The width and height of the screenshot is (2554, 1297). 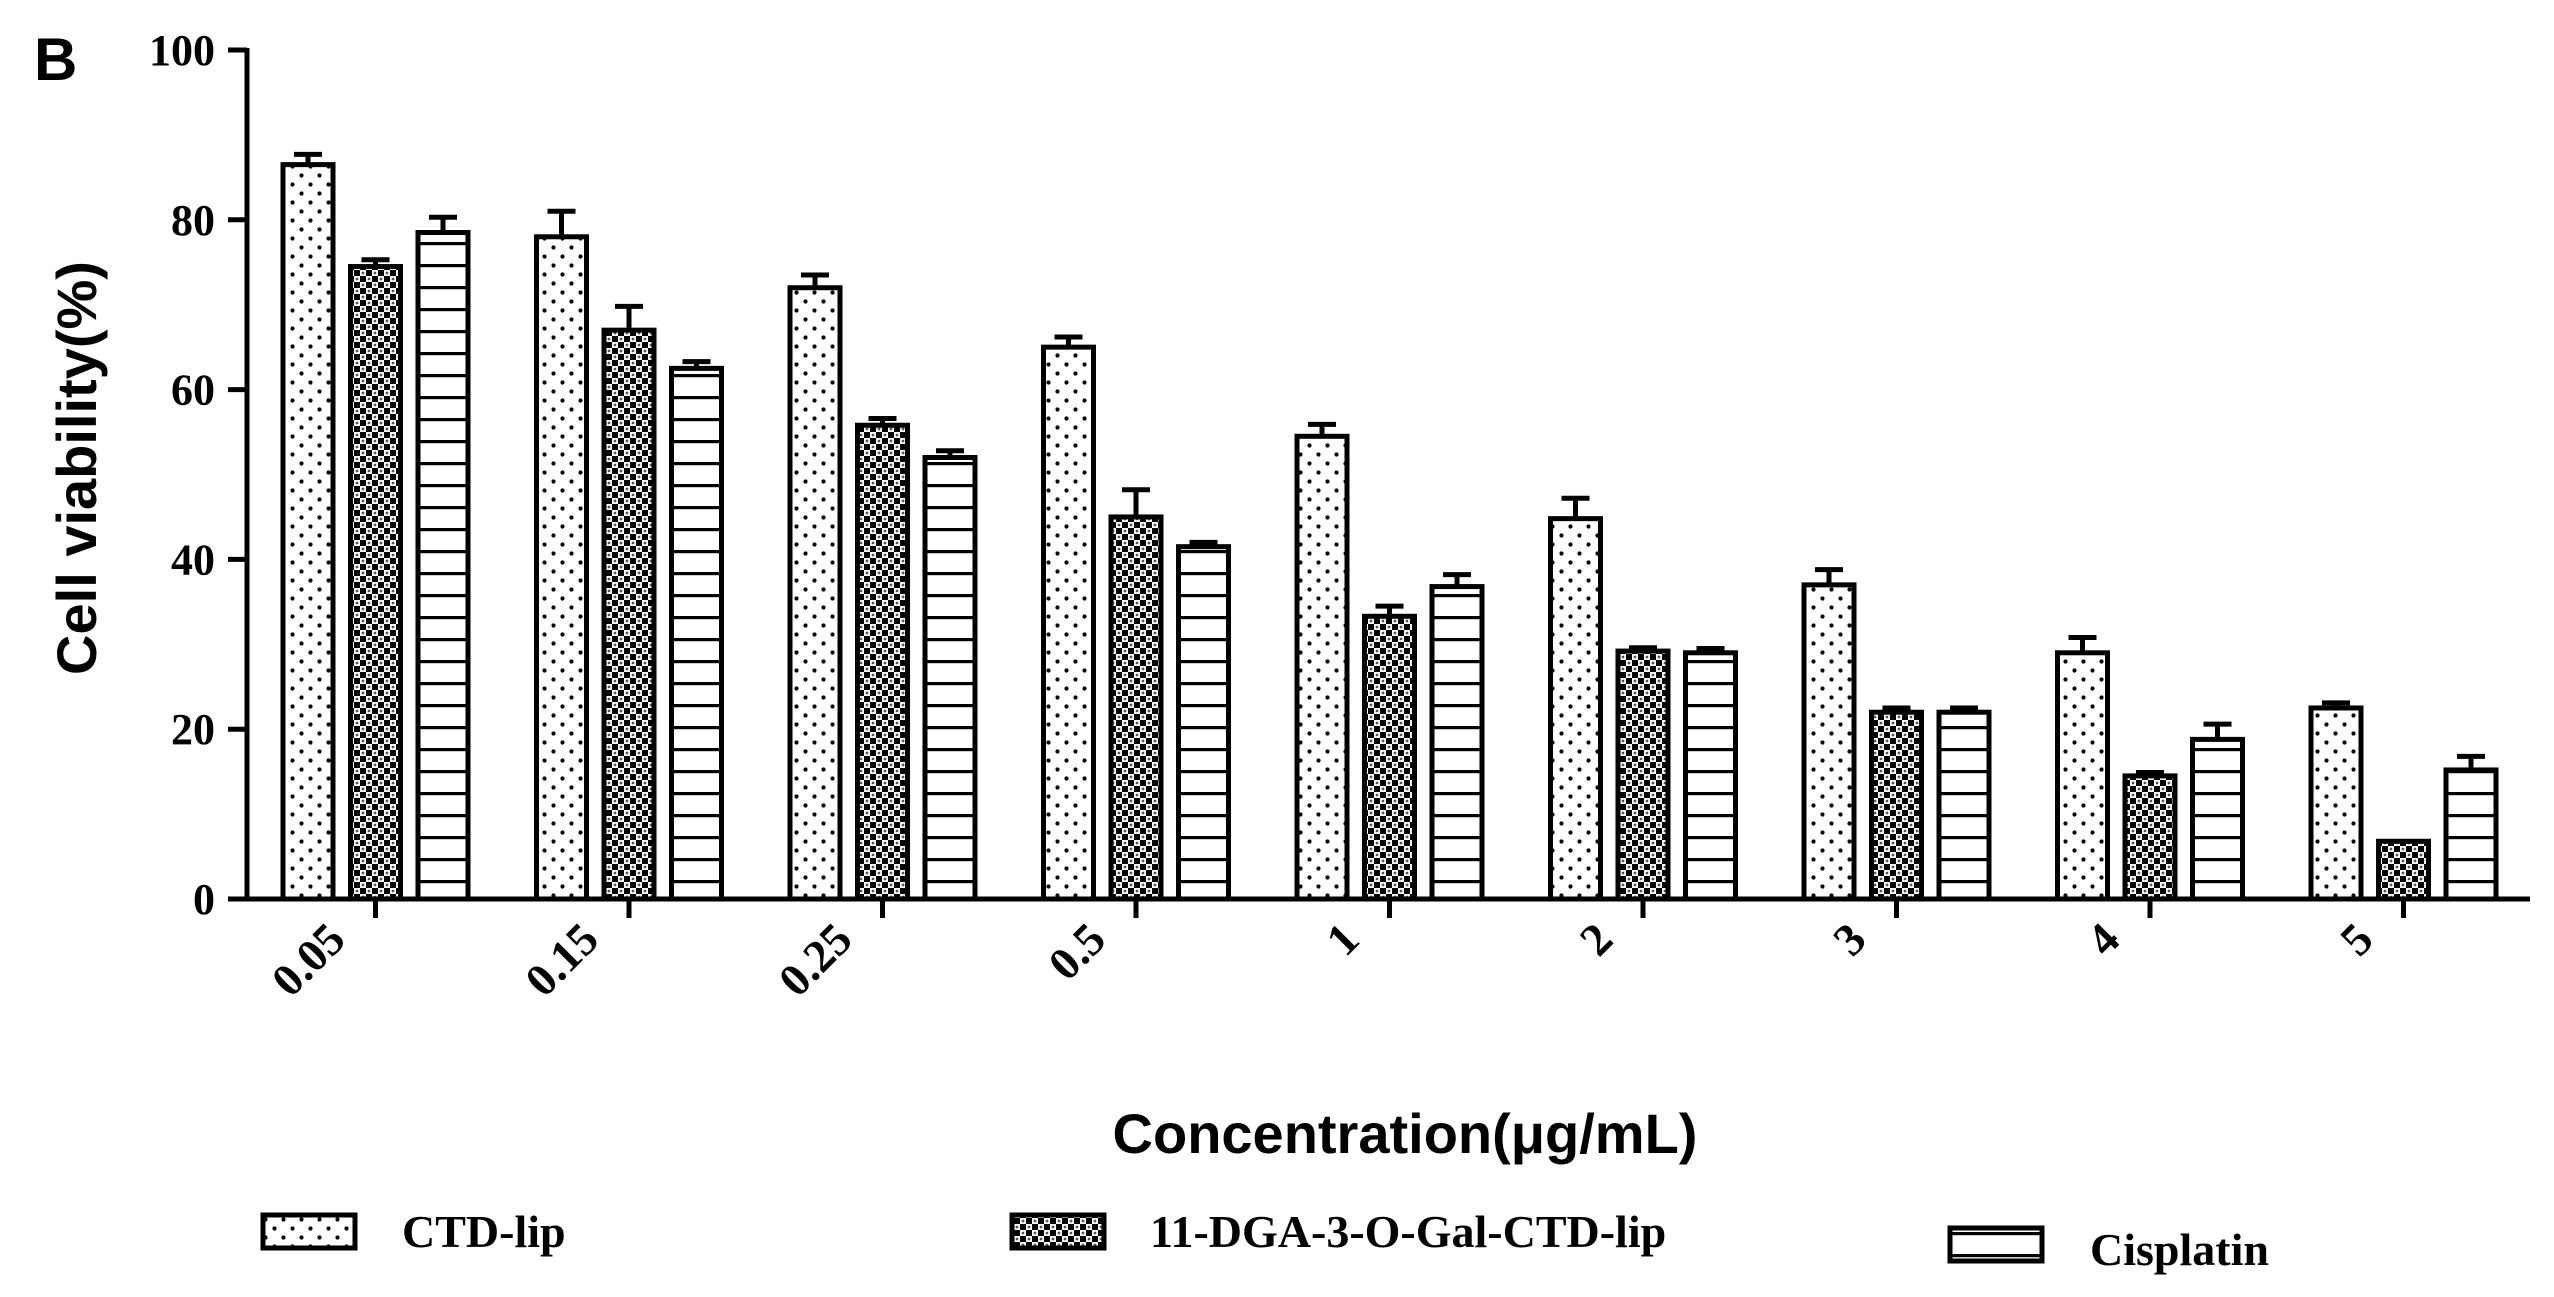 I want to click on x-tick-label: 1, so click(x=1342, y=939).